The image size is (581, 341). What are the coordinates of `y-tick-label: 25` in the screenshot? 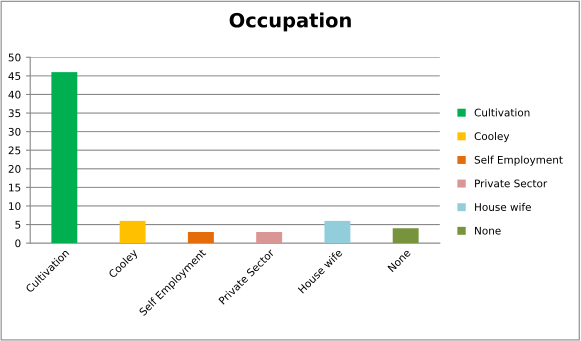 It's located at (14, 150).